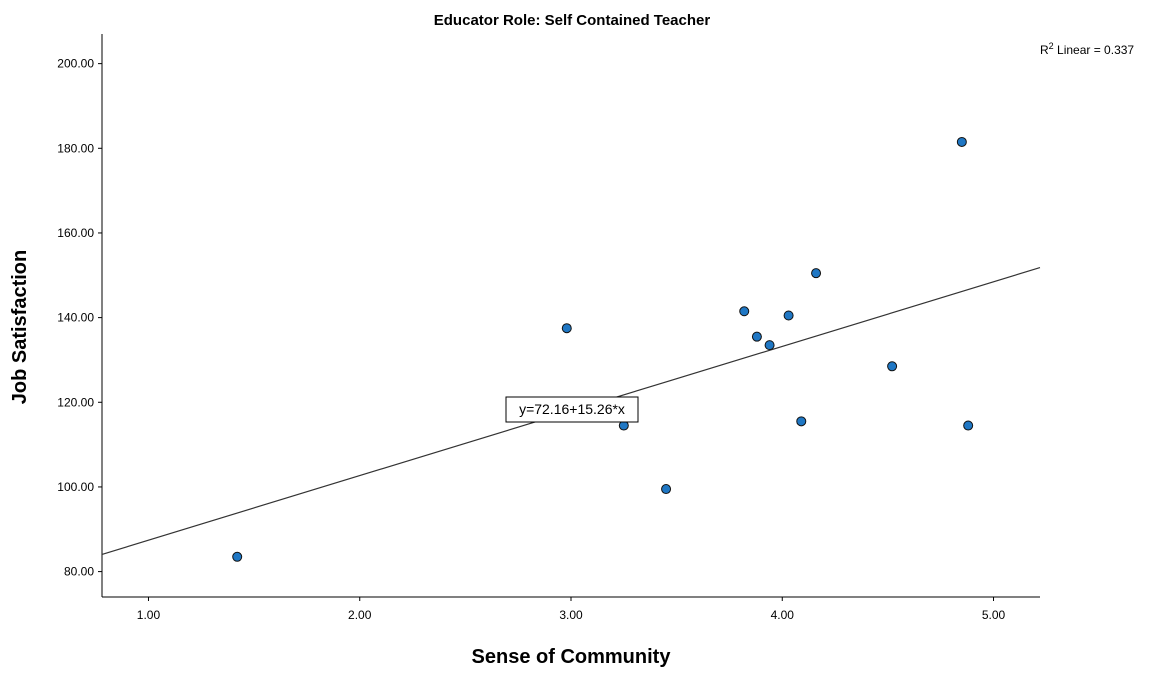 The height and width of the screenshot is (677, 1163). What do you see at coordinates (79, 572) in the screenshot?
I see `y-tick-label: 80.00` at bounding box center [79, 572].